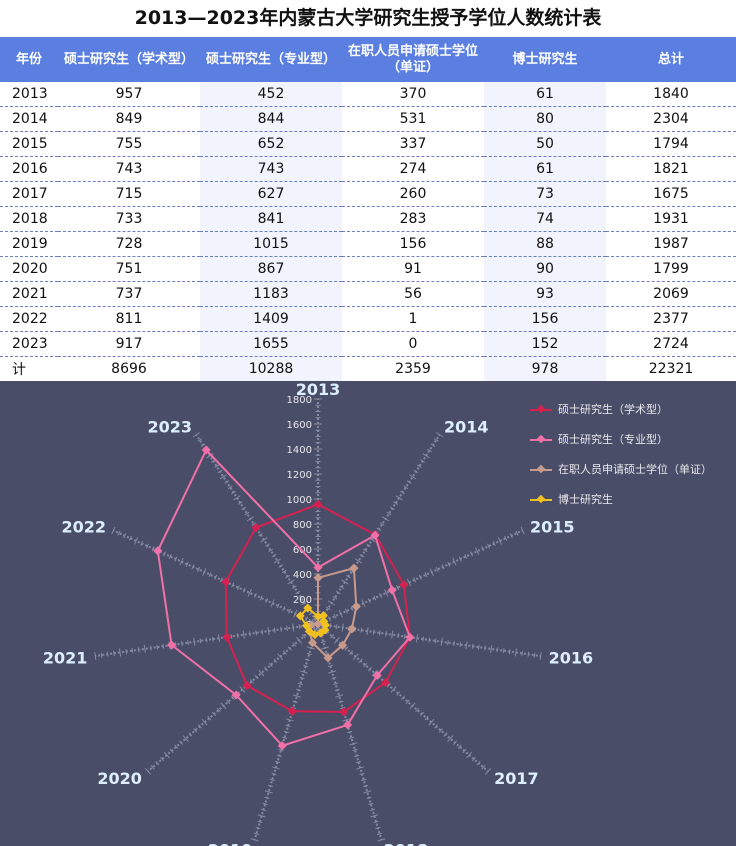 The height and width of the screenshot is (846, 736). I want to click on radar-tick-label: 1800, so click(299, 400).